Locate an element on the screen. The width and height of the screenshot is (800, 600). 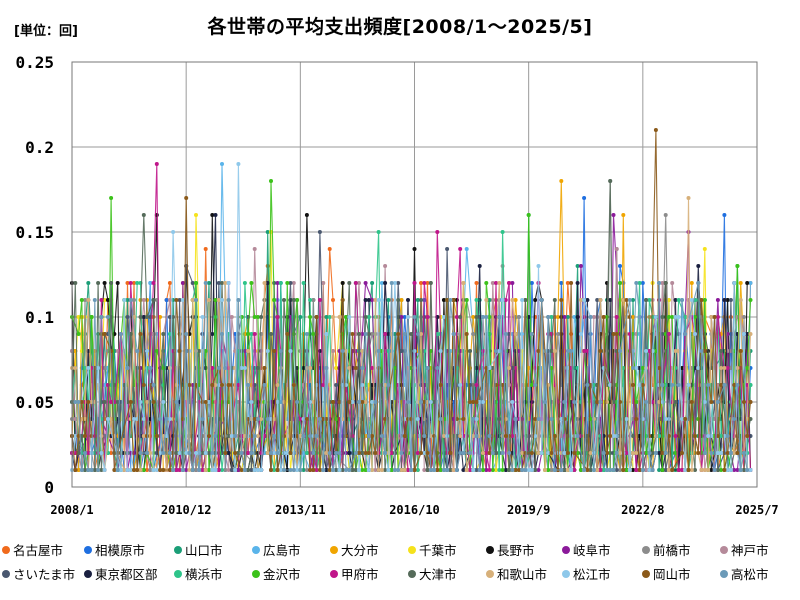
legend-label: 岡山市 is located at coordinates (672, 574).